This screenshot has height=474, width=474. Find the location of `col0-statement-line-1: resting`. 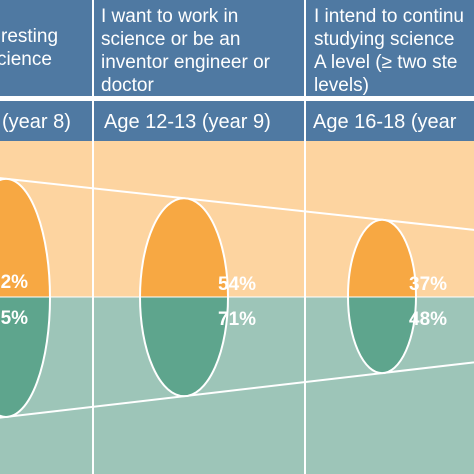

col0-statement-line-1: resting is located at coordinates (29, 36).